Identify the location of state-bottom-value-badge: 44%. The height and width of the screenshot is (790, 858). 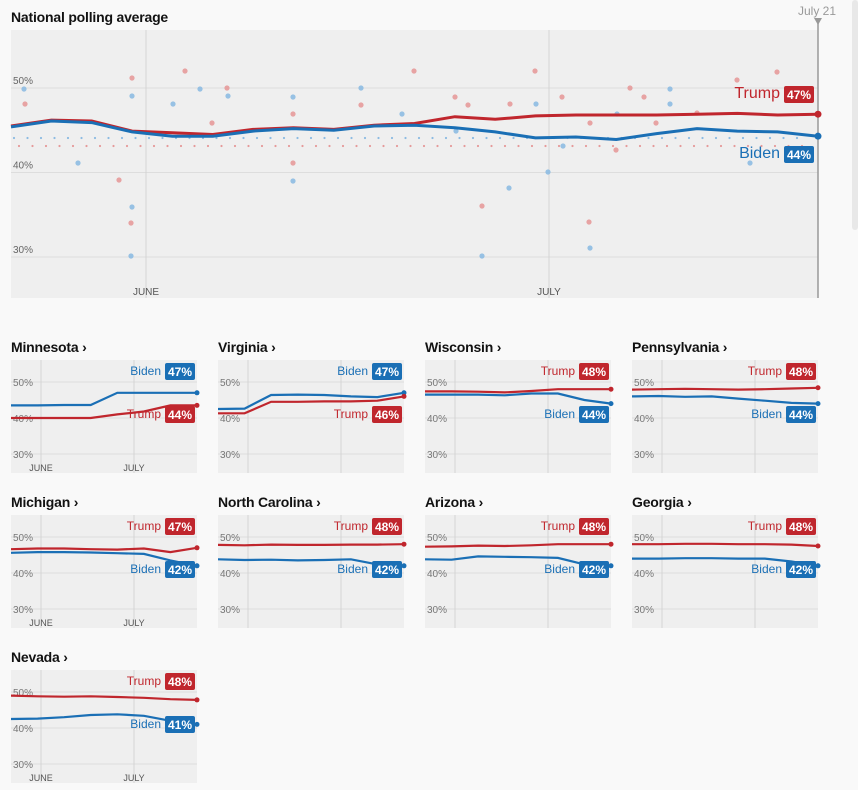
(801, 414).